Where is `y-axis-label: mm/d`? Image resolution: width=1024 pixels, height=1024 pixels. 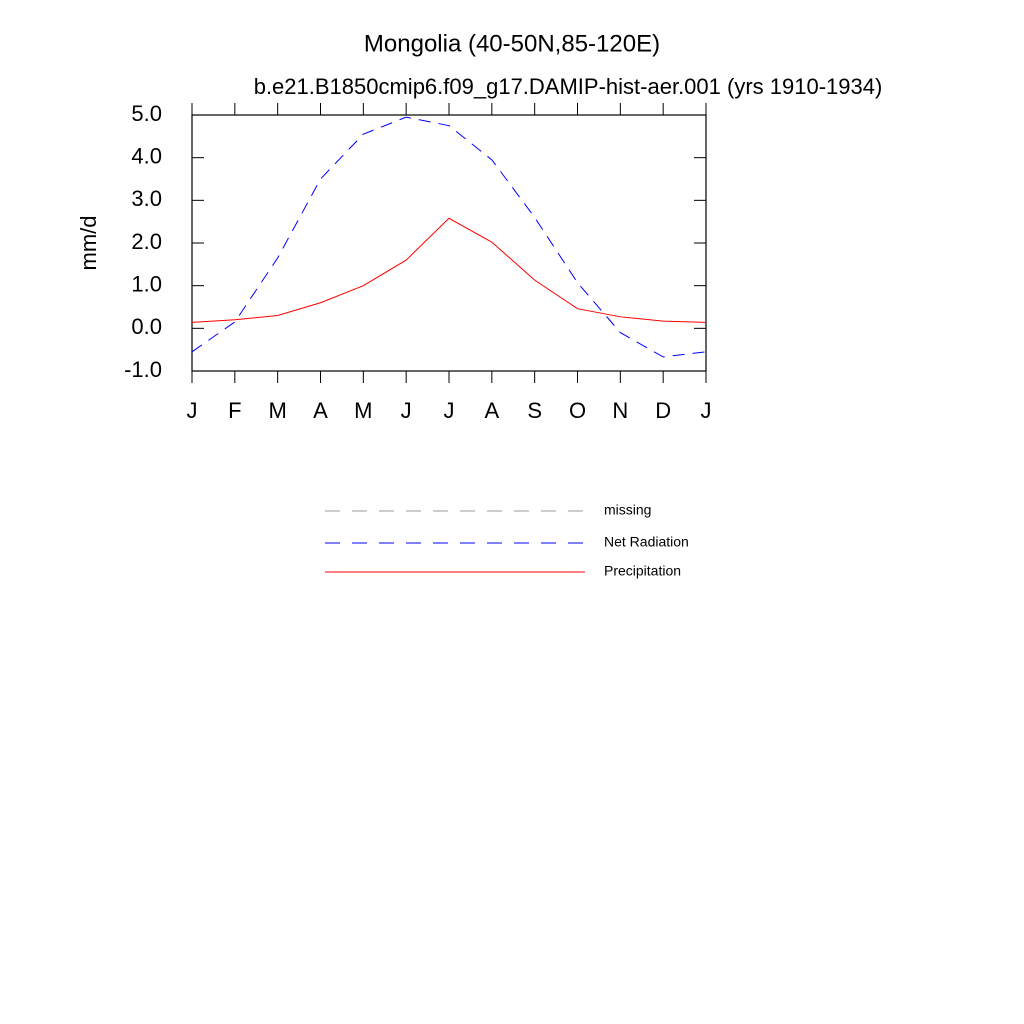
y-axis-label: mm/d is located at coordinates (88, 243).